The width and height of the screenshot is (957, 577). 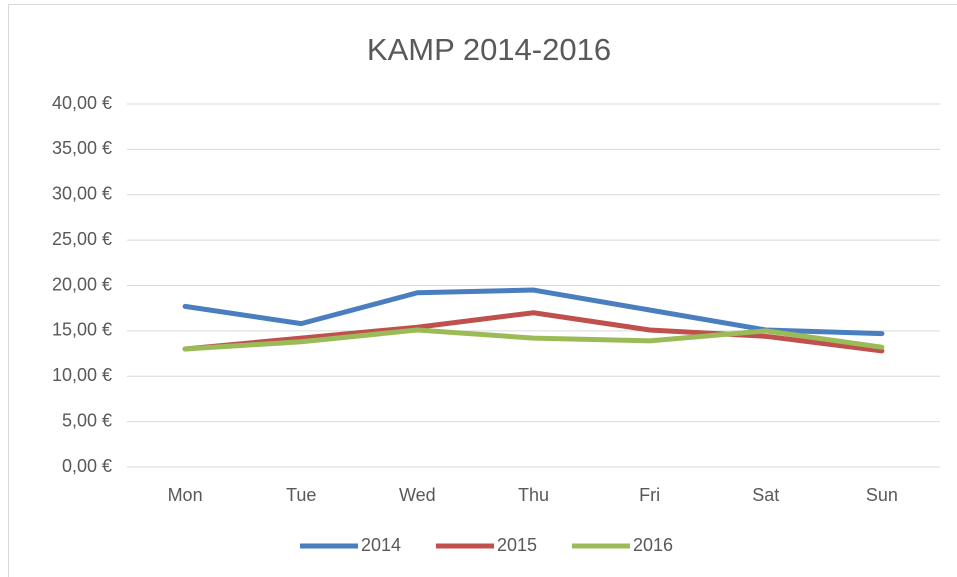 I want to click on x-tick-label: Fri, so click(x=649, y=495).